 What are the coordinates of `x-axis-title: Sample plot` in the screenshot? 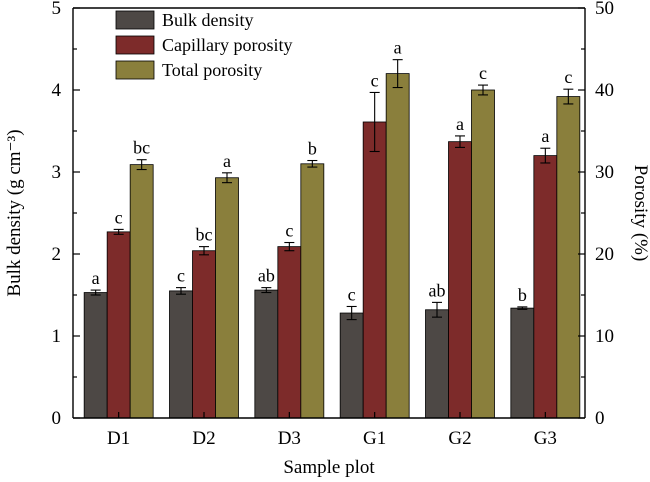 It's located at (329, 467).